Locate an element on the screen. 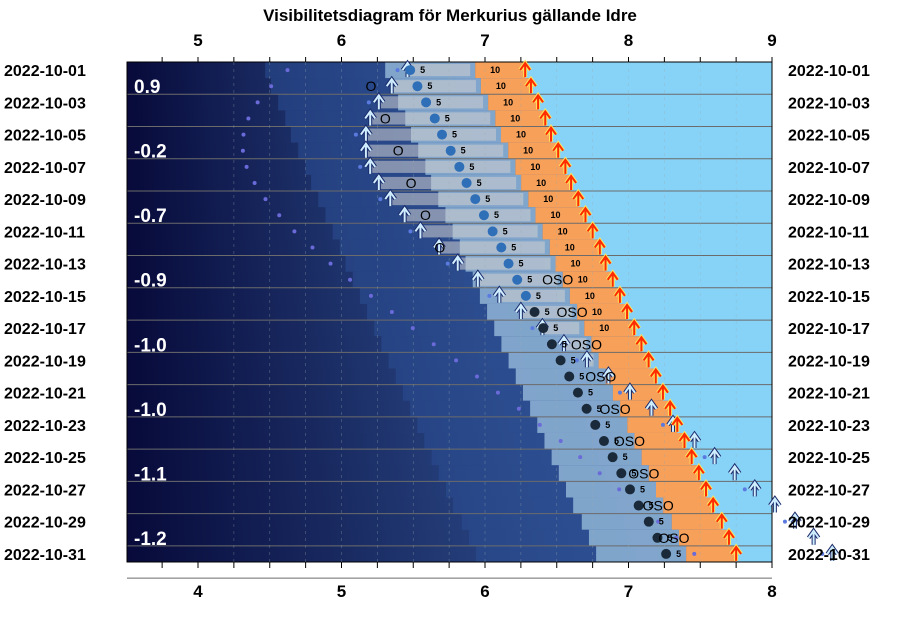  date-label-left: 2022-10-05 is located at coordinates (45, 136).